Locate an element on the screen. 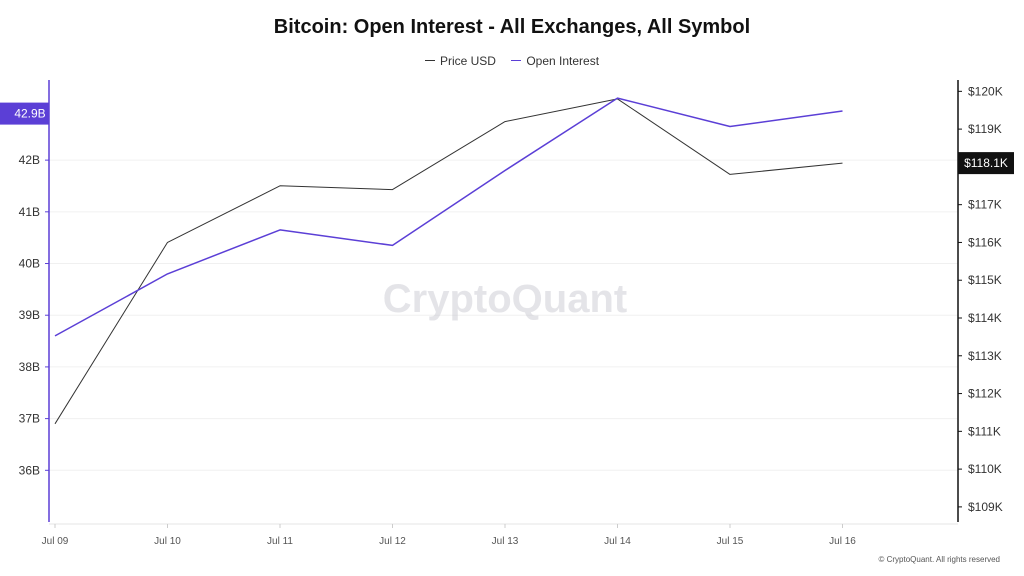 The height and width of the screenshot is (576, 1024). current-oi-value: 42.9B is located at coordinates (29, 114).